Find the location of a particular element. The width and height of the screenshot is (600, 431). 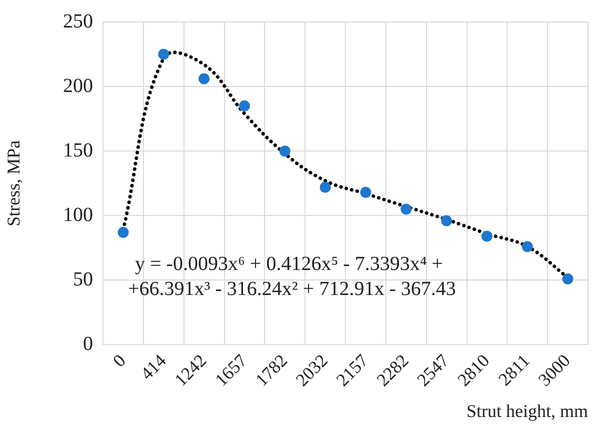

annotation: y = -0.0093x⁶ + 0.4126x⁵ - 7.3393x⁴ + is located at coordinates (289, 264).